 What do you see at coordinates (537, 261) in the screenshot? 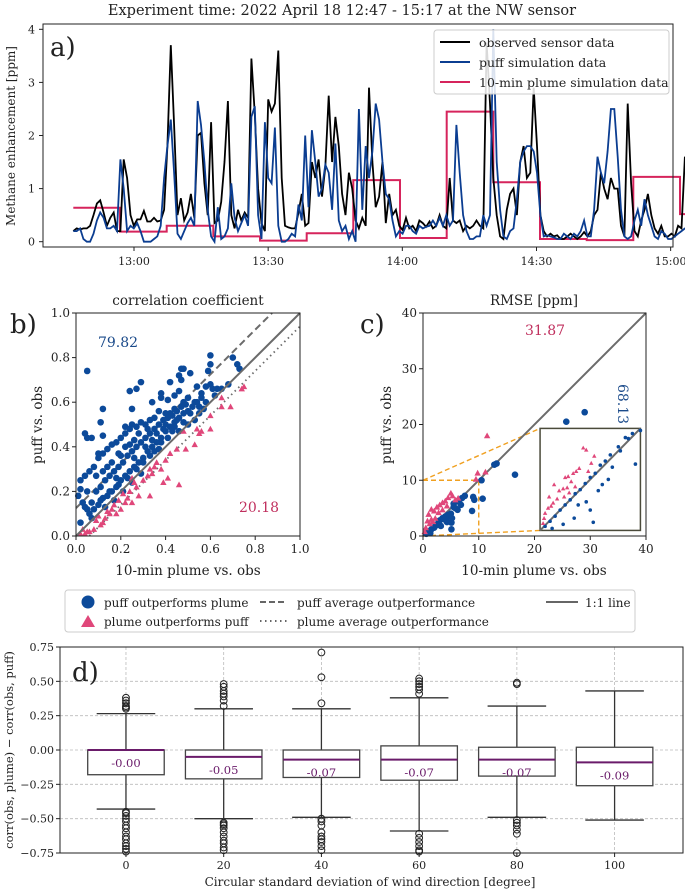
I see `x-tick-label: 14:30` at bounding box center [537, 261].